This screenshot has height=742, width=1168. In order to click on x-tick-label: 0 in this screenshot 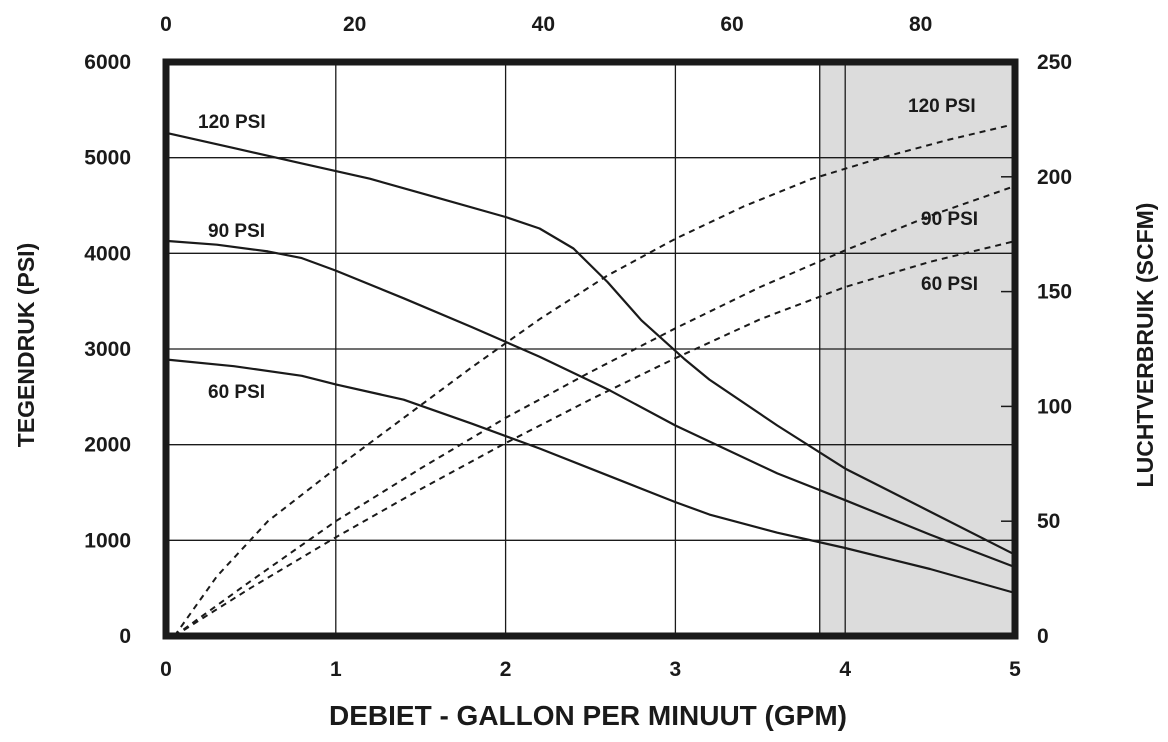, I will do `click(166, 669)`.